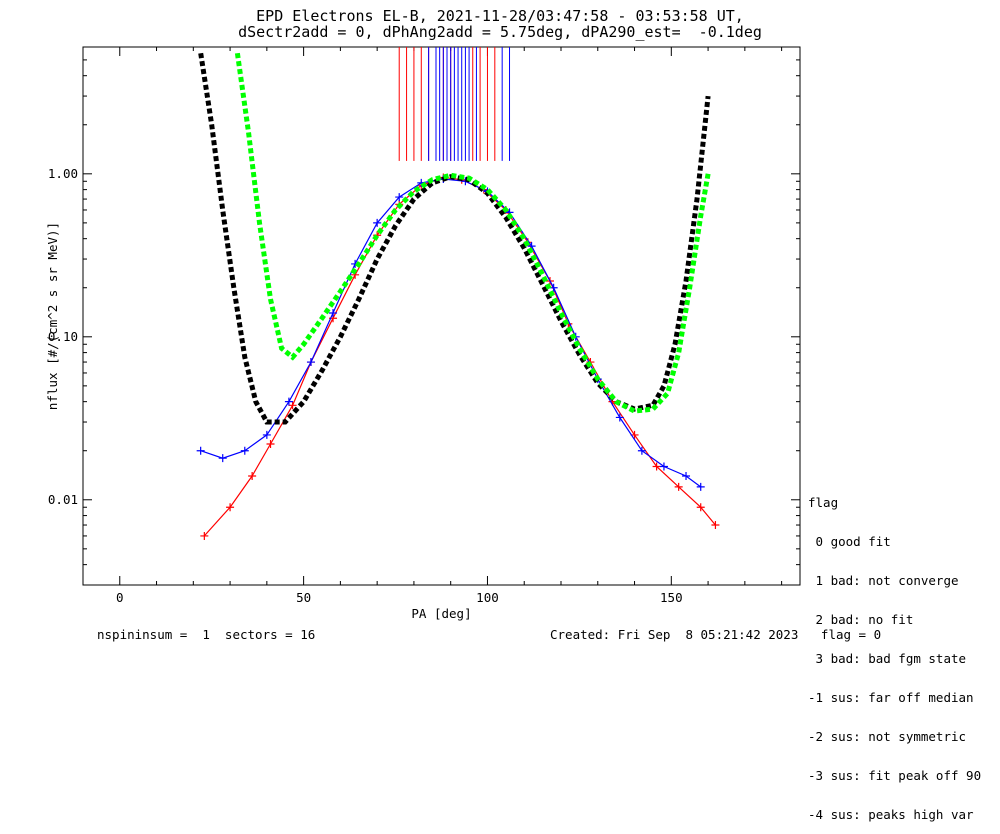 The height and width of the screenshot is (834, 1000). Describe the element at coordinates (891, 814) in the screenshot. I see `legend-item: -4 sus: peaks high var` at that location.